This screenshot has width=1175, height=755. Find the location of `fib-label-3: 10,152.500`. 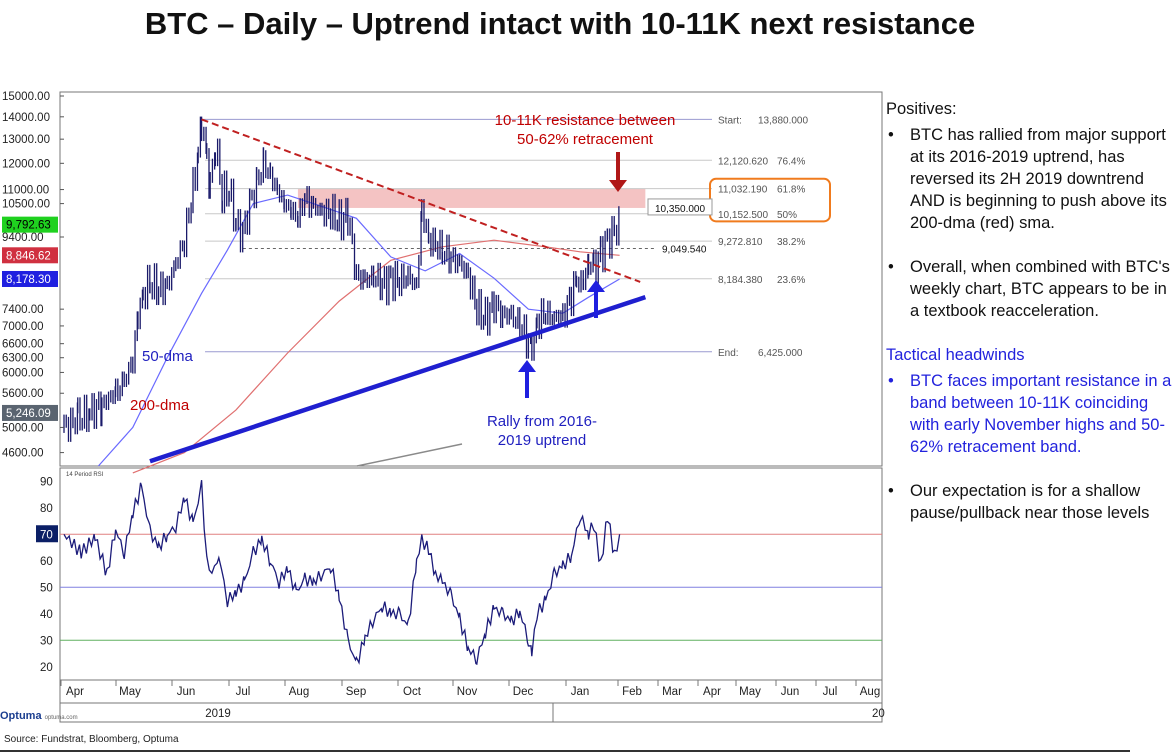

fib-label-3: 10,152.500 is located at coordinates (743, 215).